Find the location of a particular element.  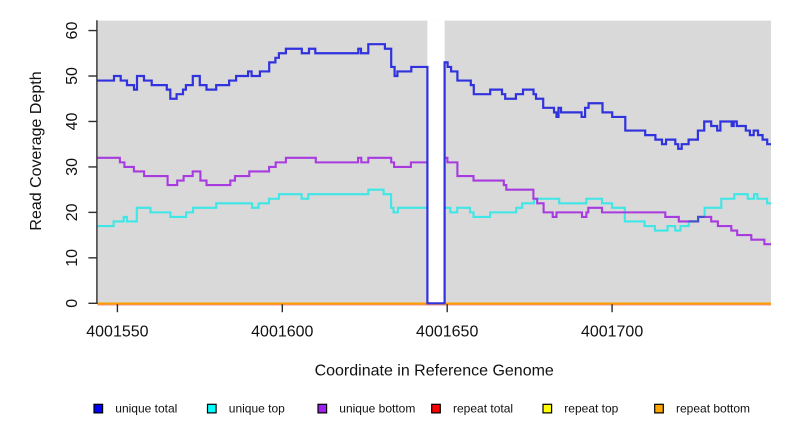

svg-text: 10 is located at coordinates (72, 258).